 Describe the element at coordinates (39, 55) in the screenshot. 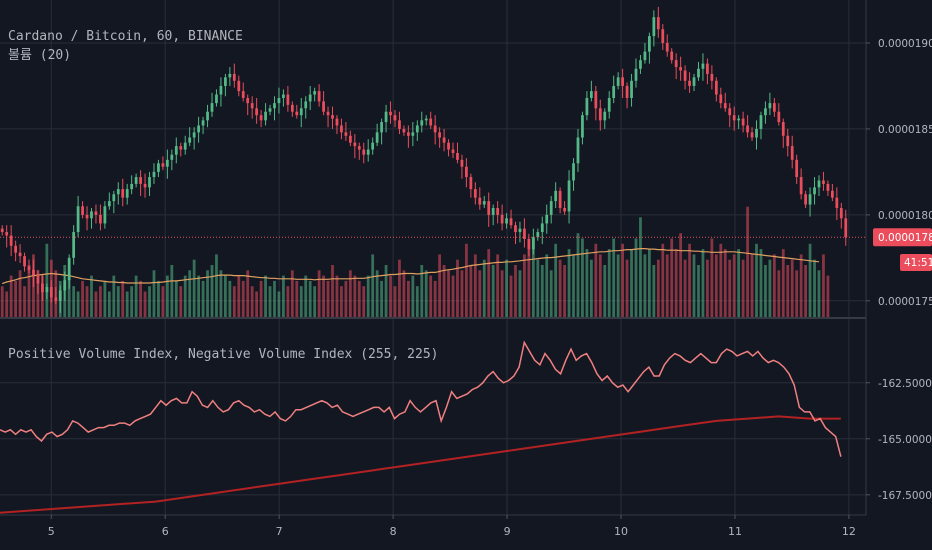

I see `volume-legend: 볼륨 (20)` at that location.